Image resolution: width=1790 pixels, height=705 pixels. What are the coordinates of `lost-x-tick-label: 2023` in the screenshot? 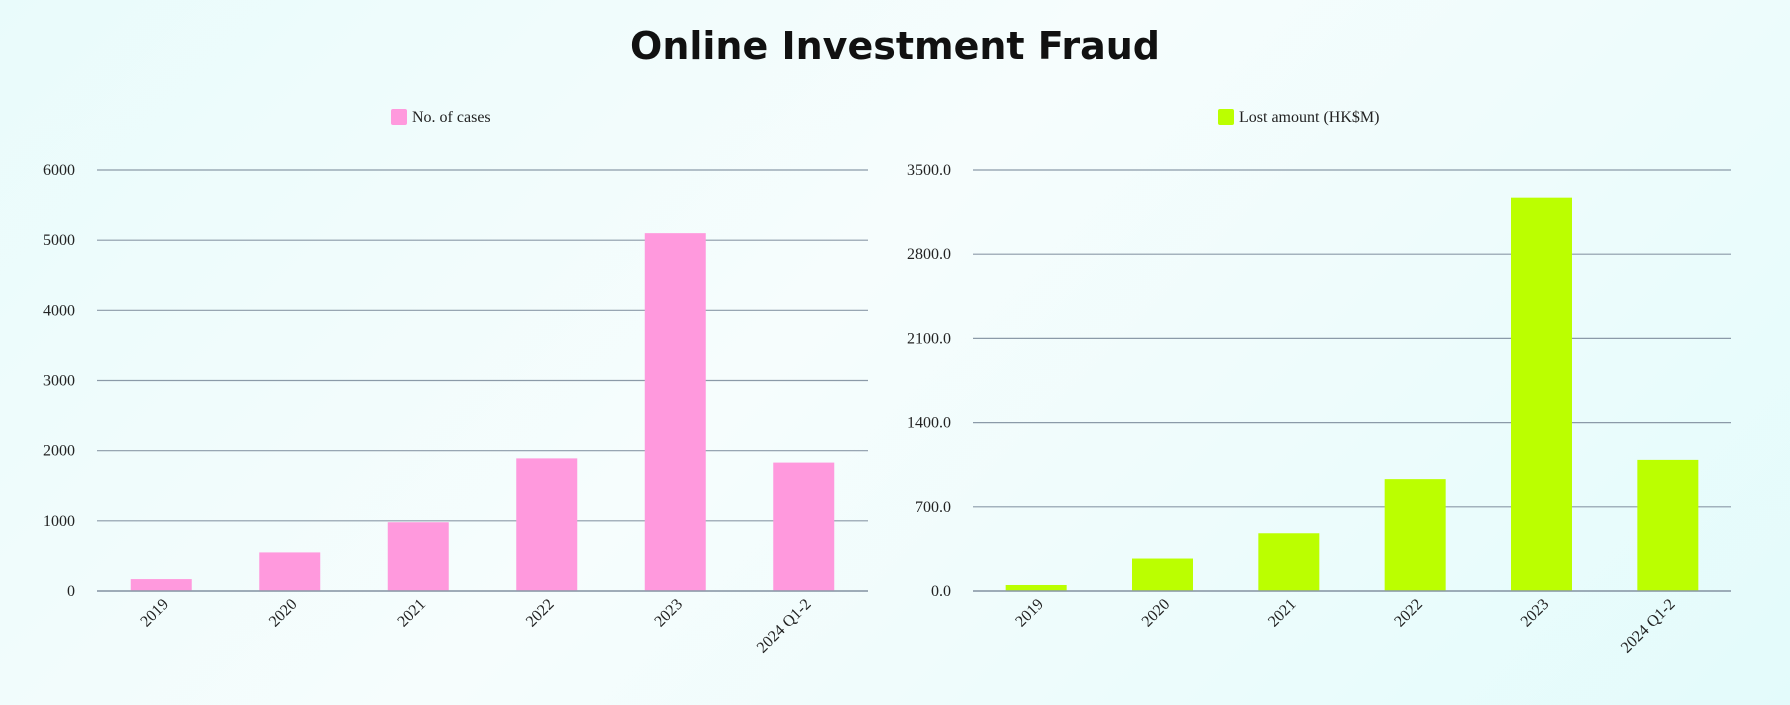 It's located at (1535, 613).